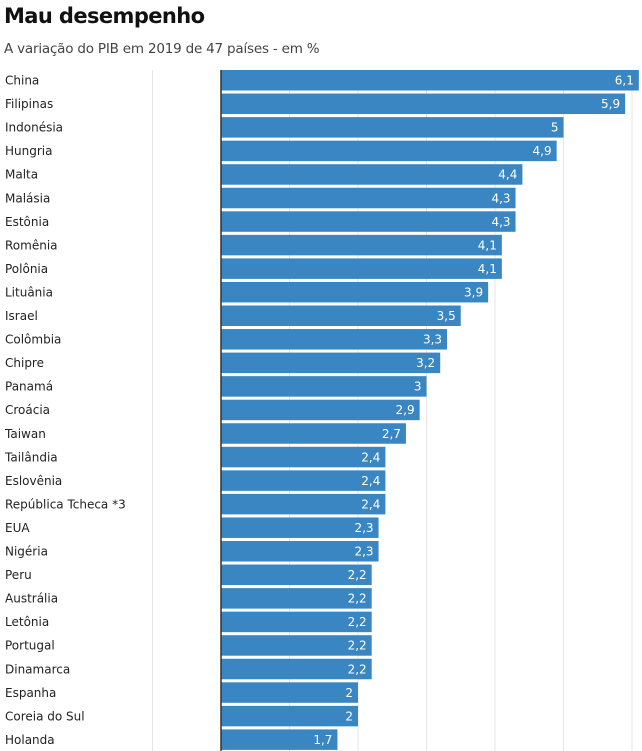  What do you see at coordinates (26, 269) in the screenshot?
I see `category-label: Polônia` at bounding box center [26, 269].